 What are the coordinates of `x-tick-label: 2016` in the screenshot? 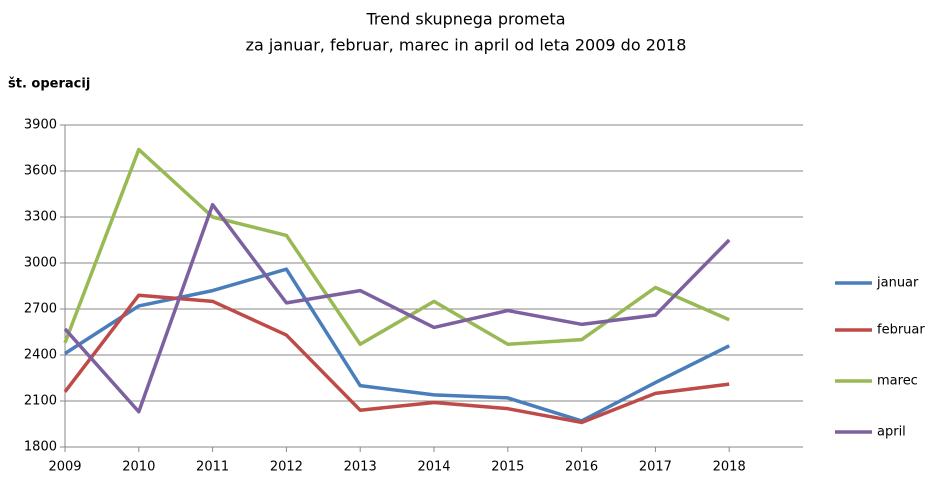 It's located at (581, 467).